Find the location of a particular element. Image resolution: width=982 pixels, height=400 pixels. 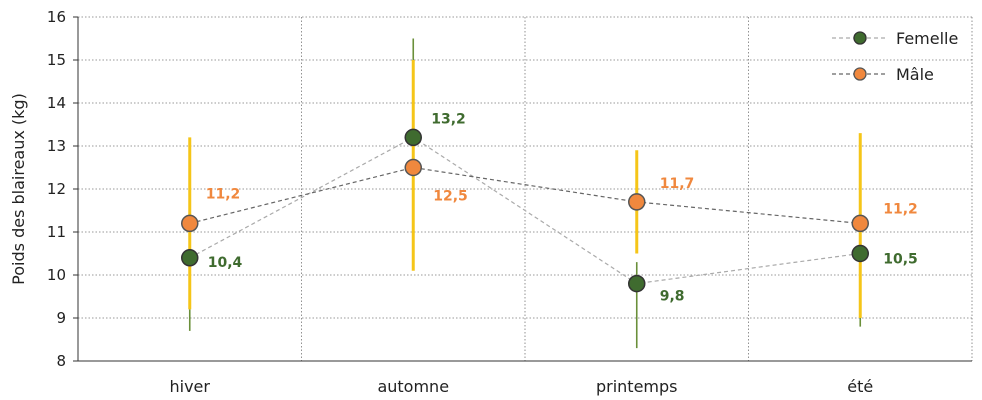

legend-male-label: Mâle is located at coordinates (915, 74).